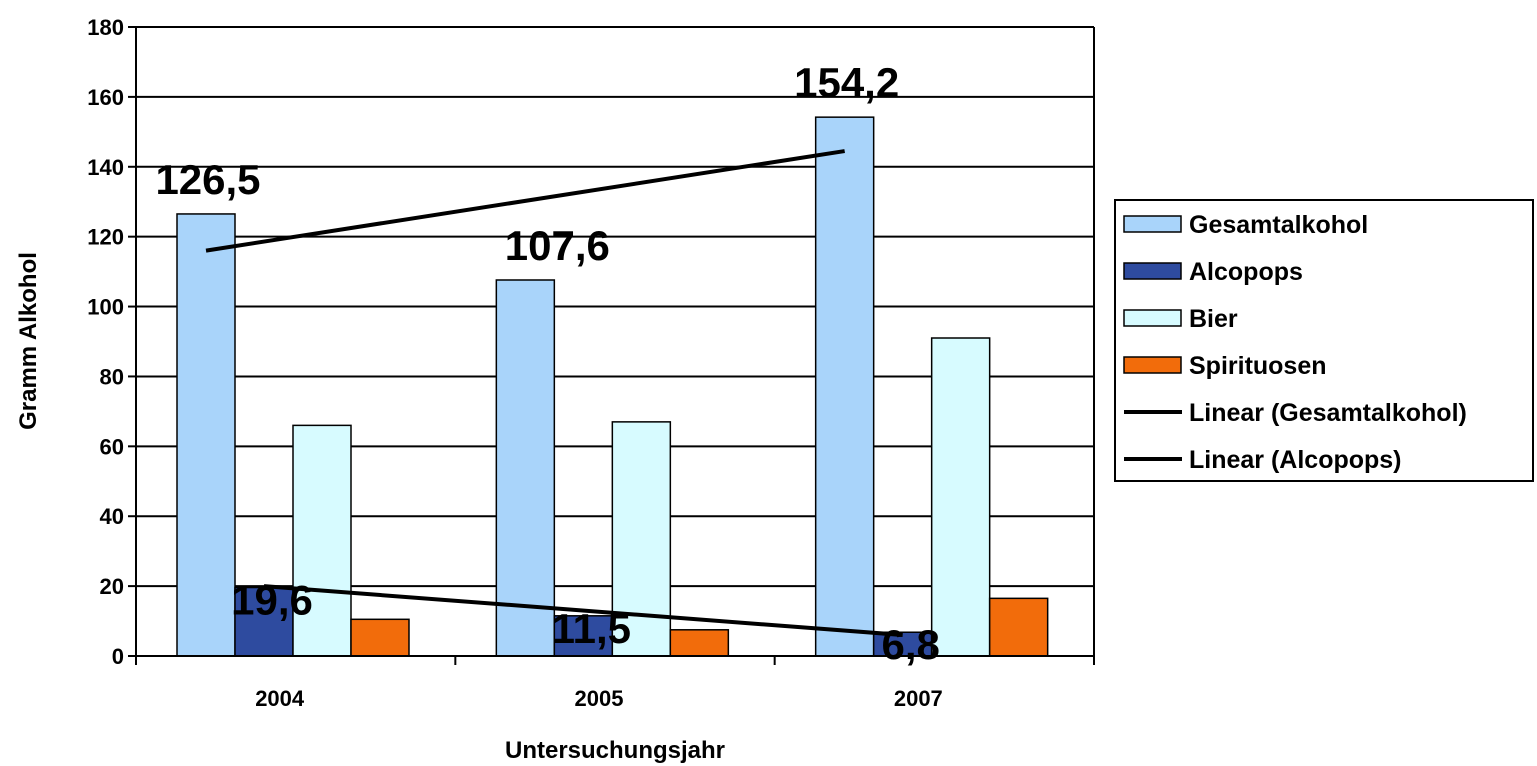 The image size is (1537, 766). I want to click on bar-gesamtalkohol-2004, so click(206, 435).